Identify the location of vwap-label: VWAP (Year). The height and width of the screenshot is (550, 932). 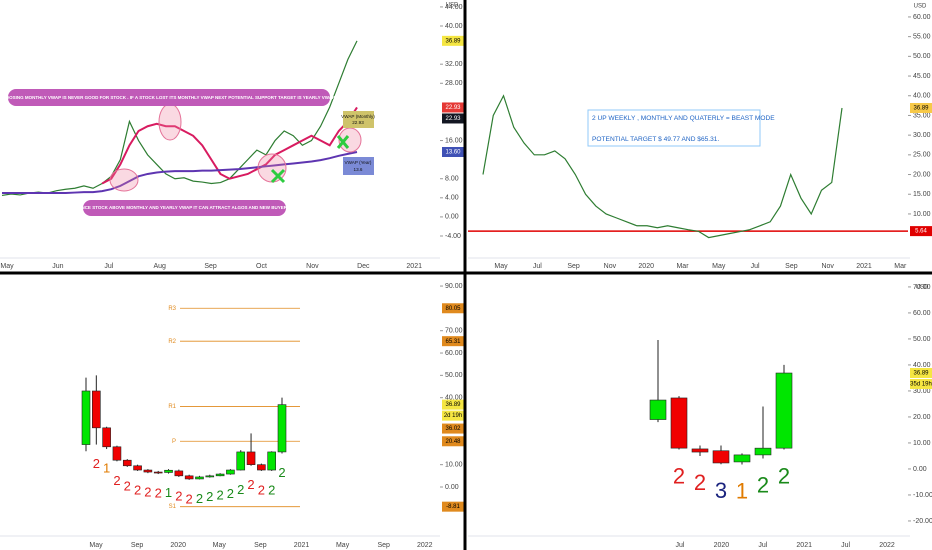
(358, 162).